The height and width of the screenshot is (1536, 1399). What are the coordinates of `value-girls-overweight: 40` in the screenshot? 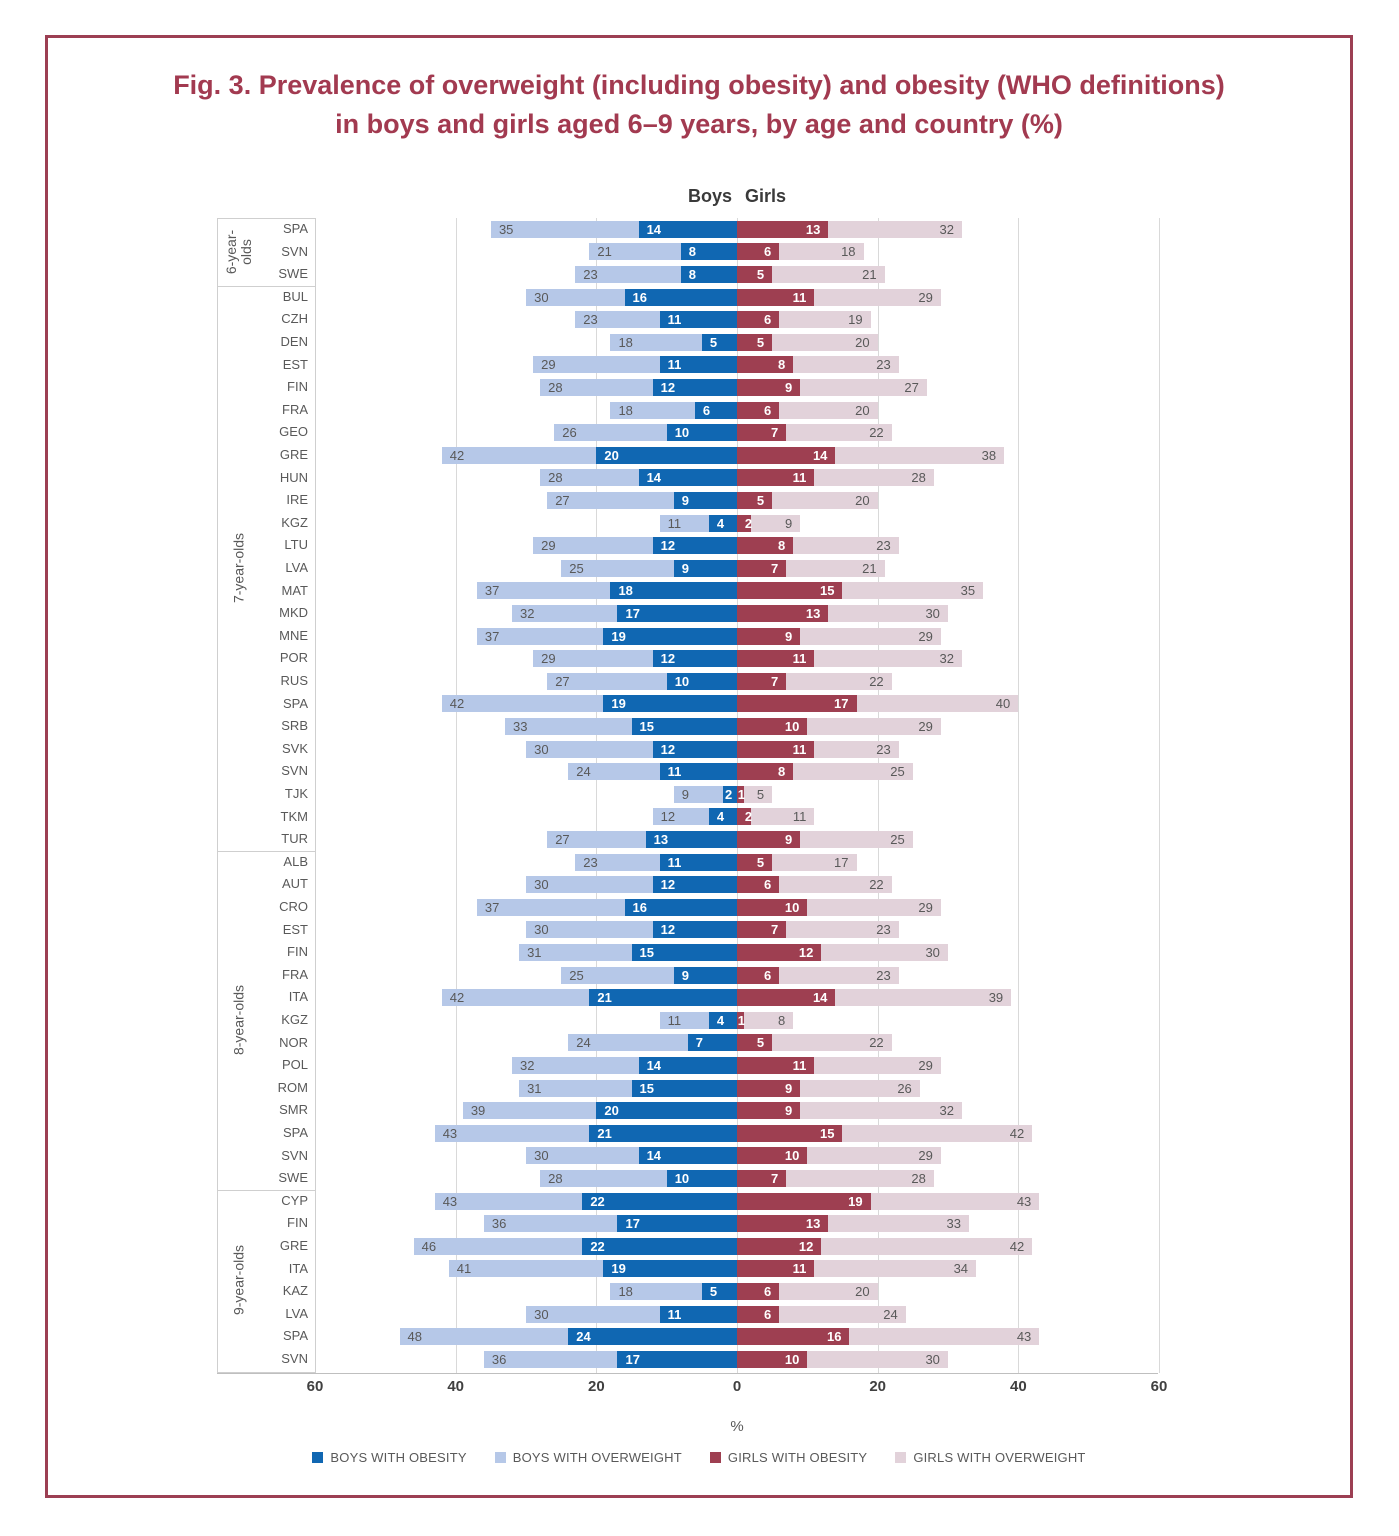 It's located at (1003, 704).